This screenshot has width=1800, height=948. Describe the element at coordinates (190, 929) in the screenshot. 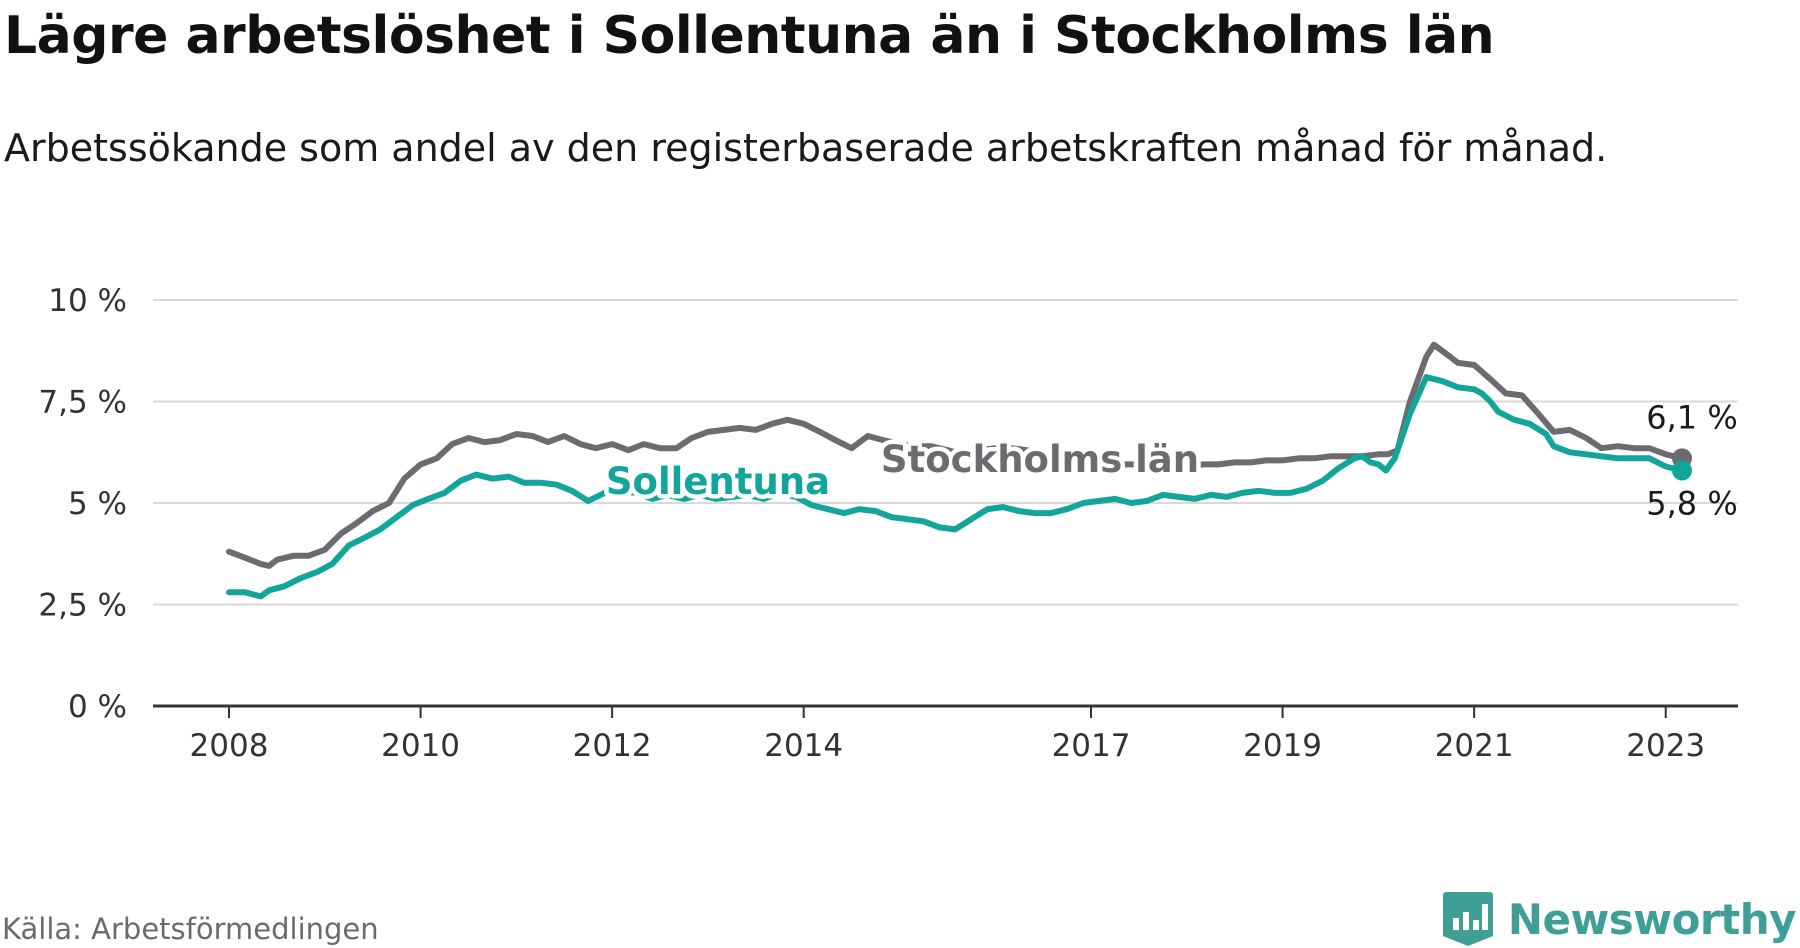

I see `source-note: Källa: Arbetsförmedlingen` at that location.